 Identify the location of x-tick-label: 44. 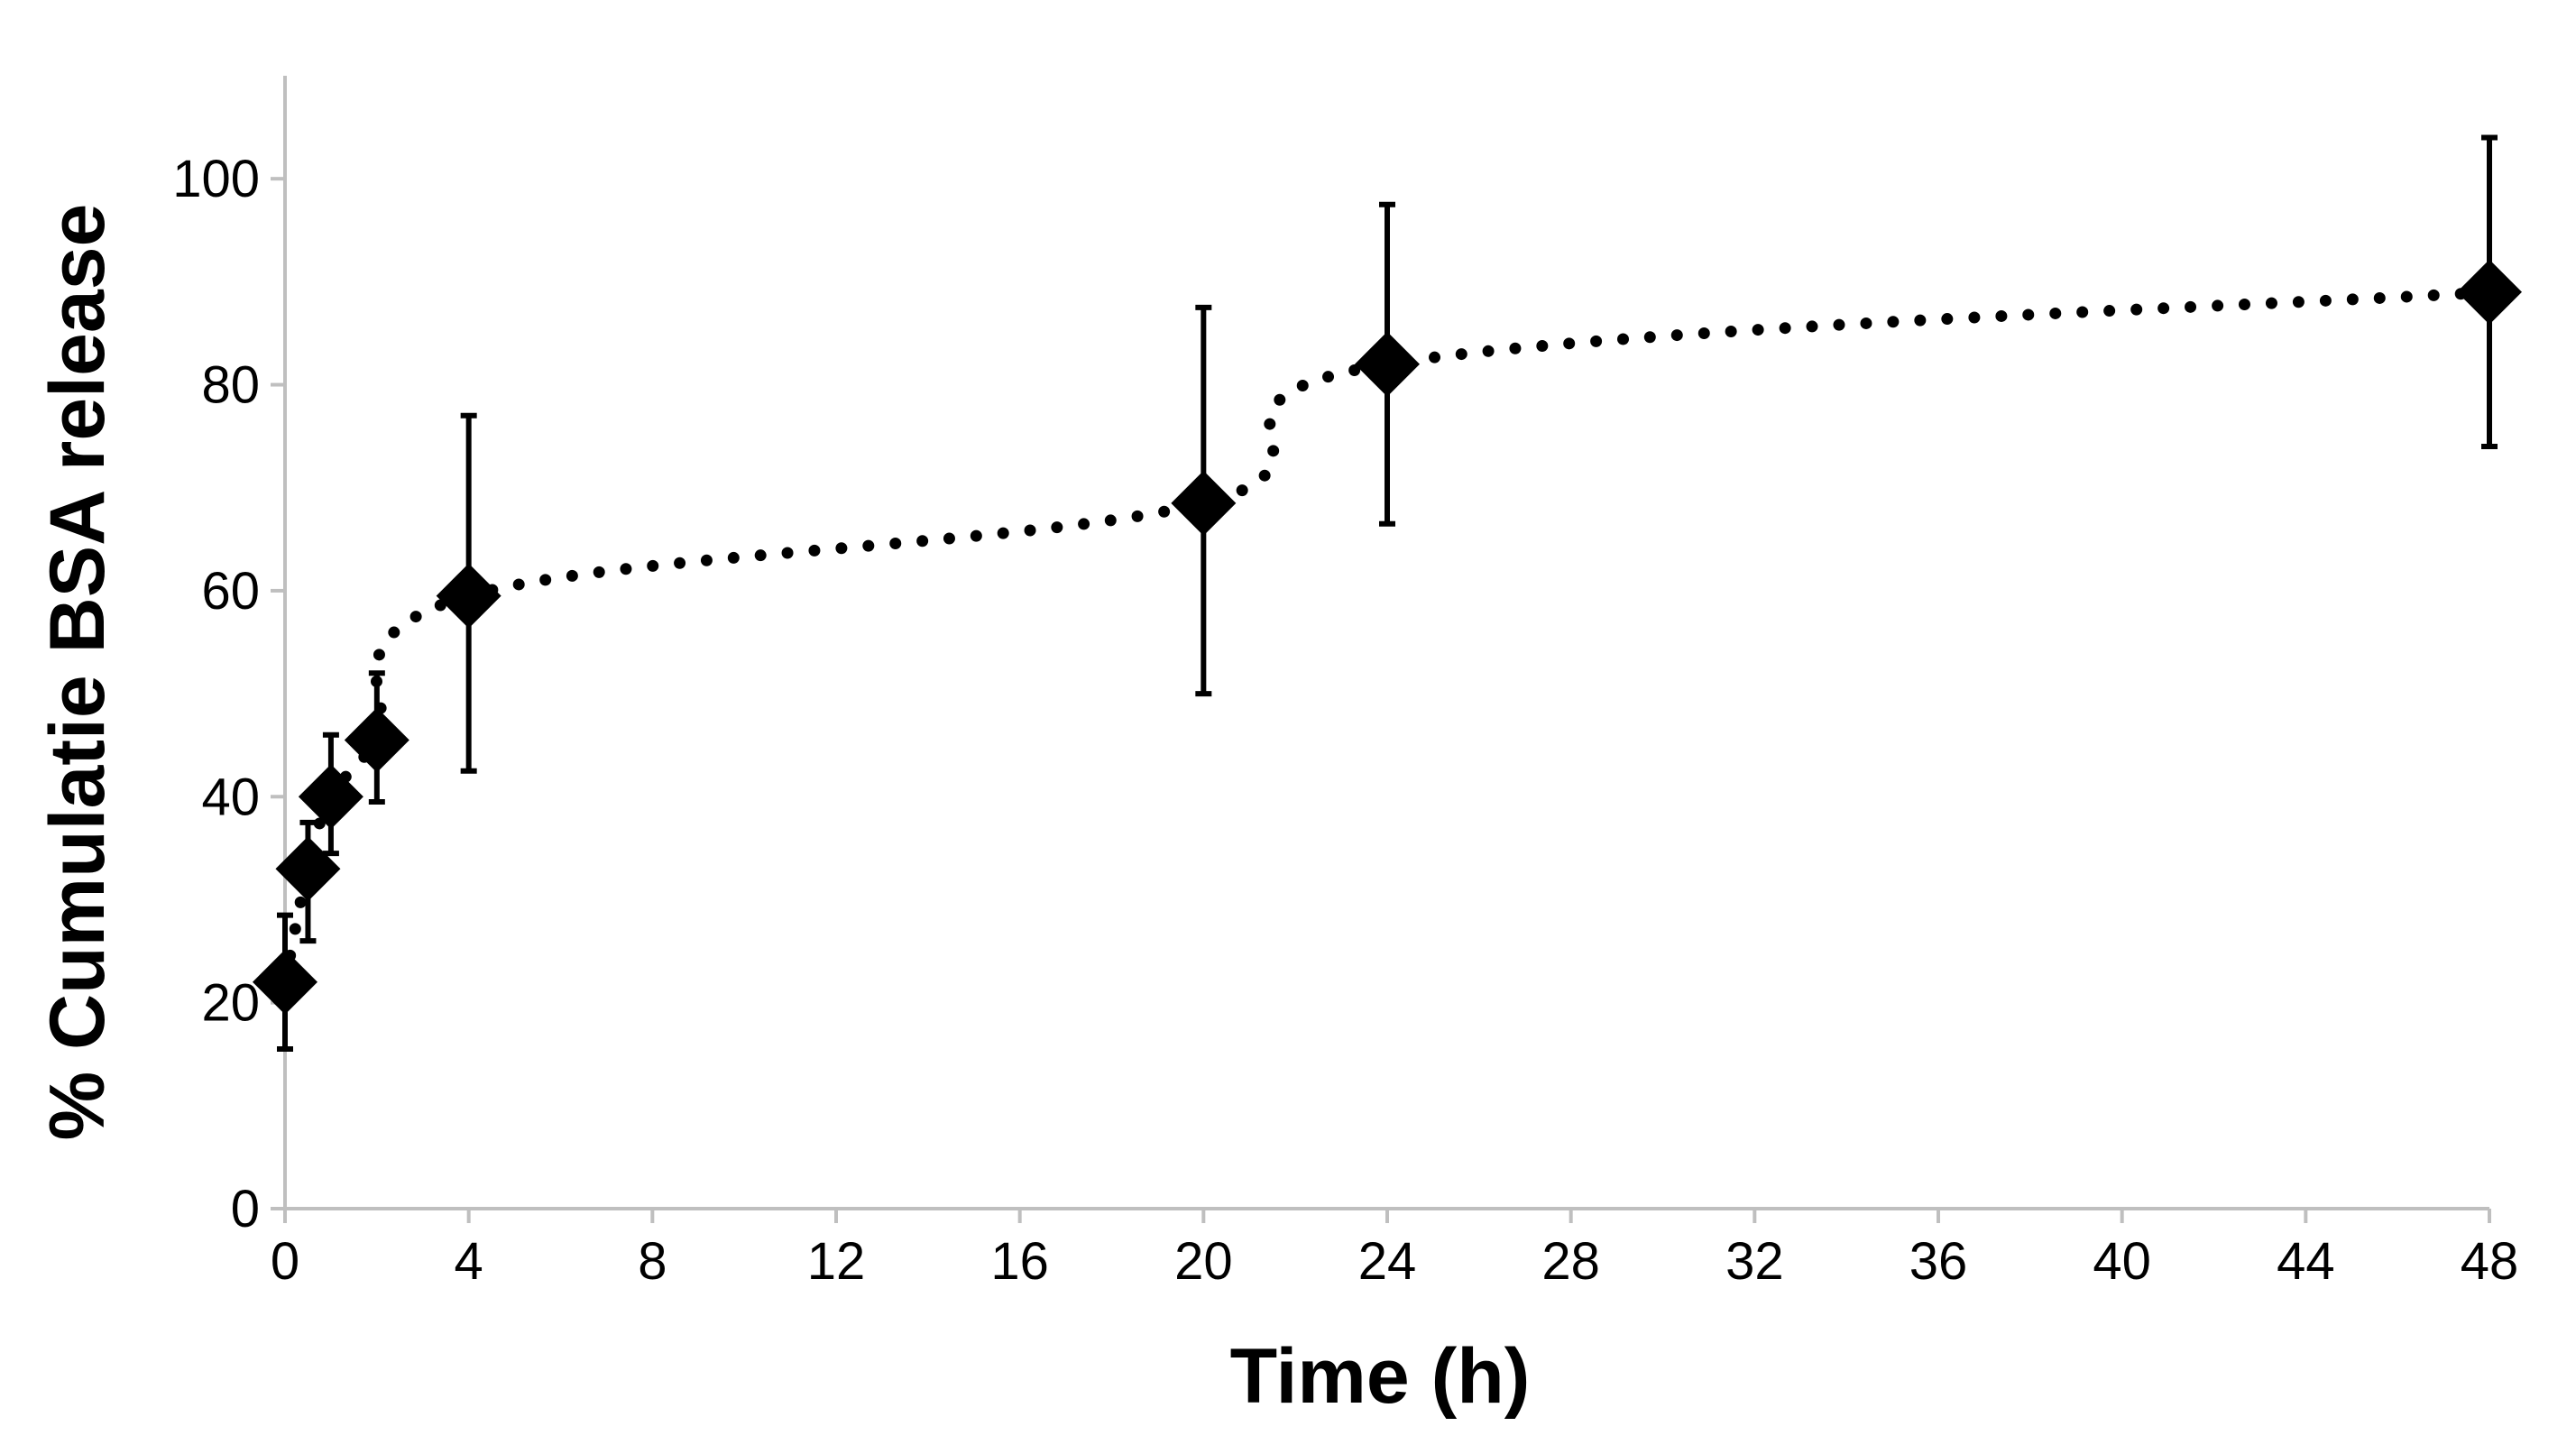
(2306, 1261).